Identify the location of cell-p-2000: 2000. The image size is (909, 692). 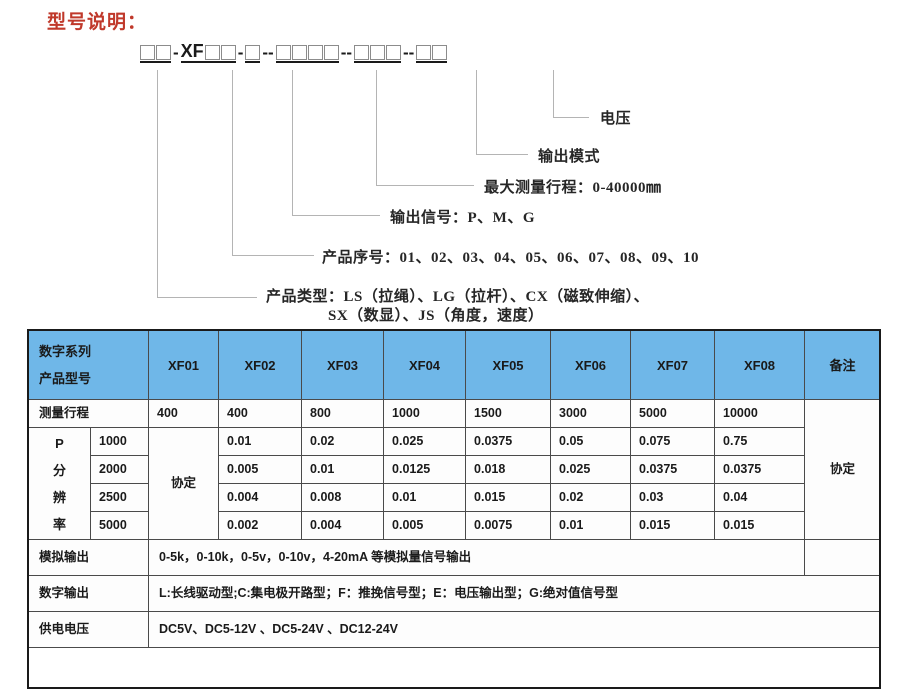
(119, 469).